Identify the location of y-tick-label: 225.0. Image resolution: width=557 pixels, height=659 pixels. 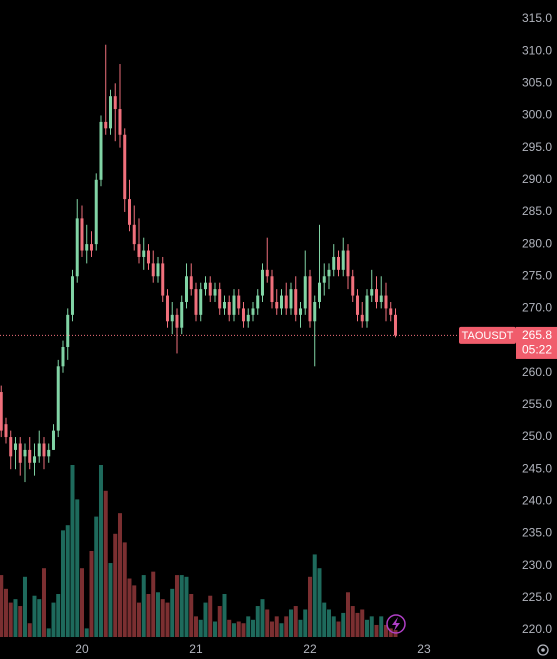
(537, 597).